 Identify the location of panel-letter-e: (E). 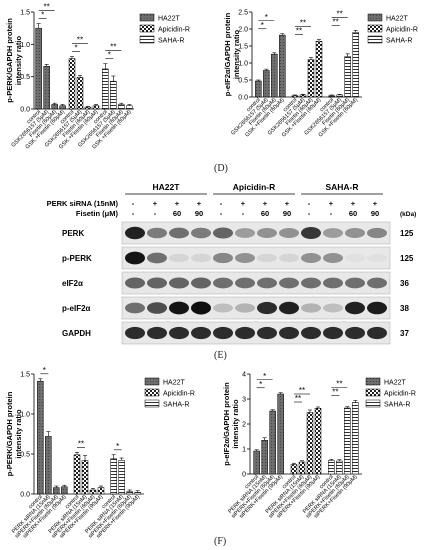
(220, 355).